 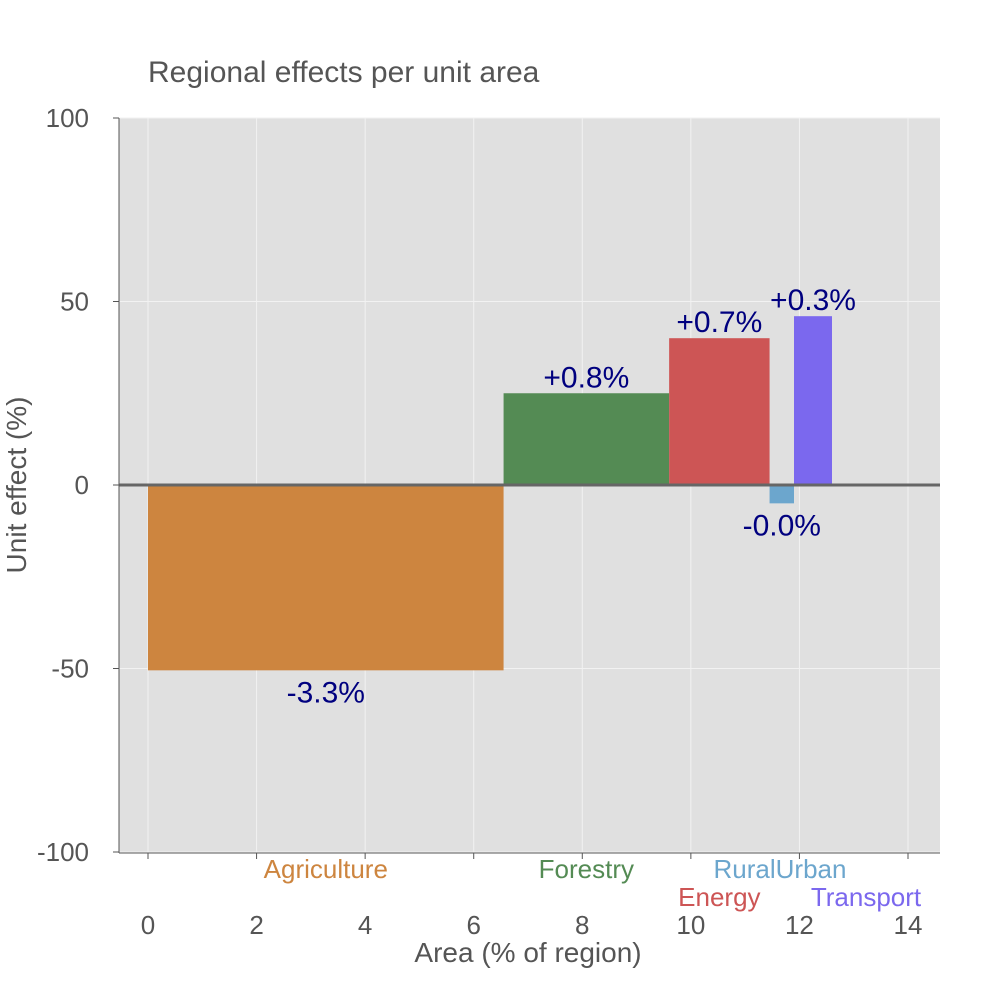 I want to click on x-tick-label: 10, so click(x=690, y=925).